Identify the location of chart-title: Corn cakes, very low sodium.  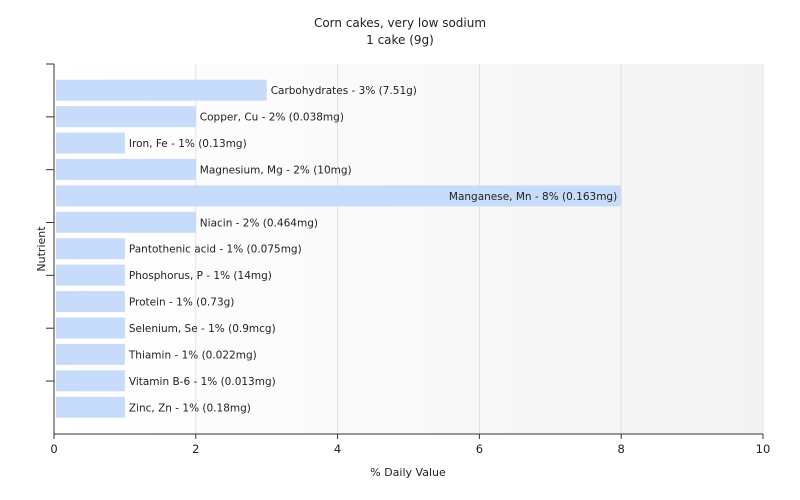
(400, 23).